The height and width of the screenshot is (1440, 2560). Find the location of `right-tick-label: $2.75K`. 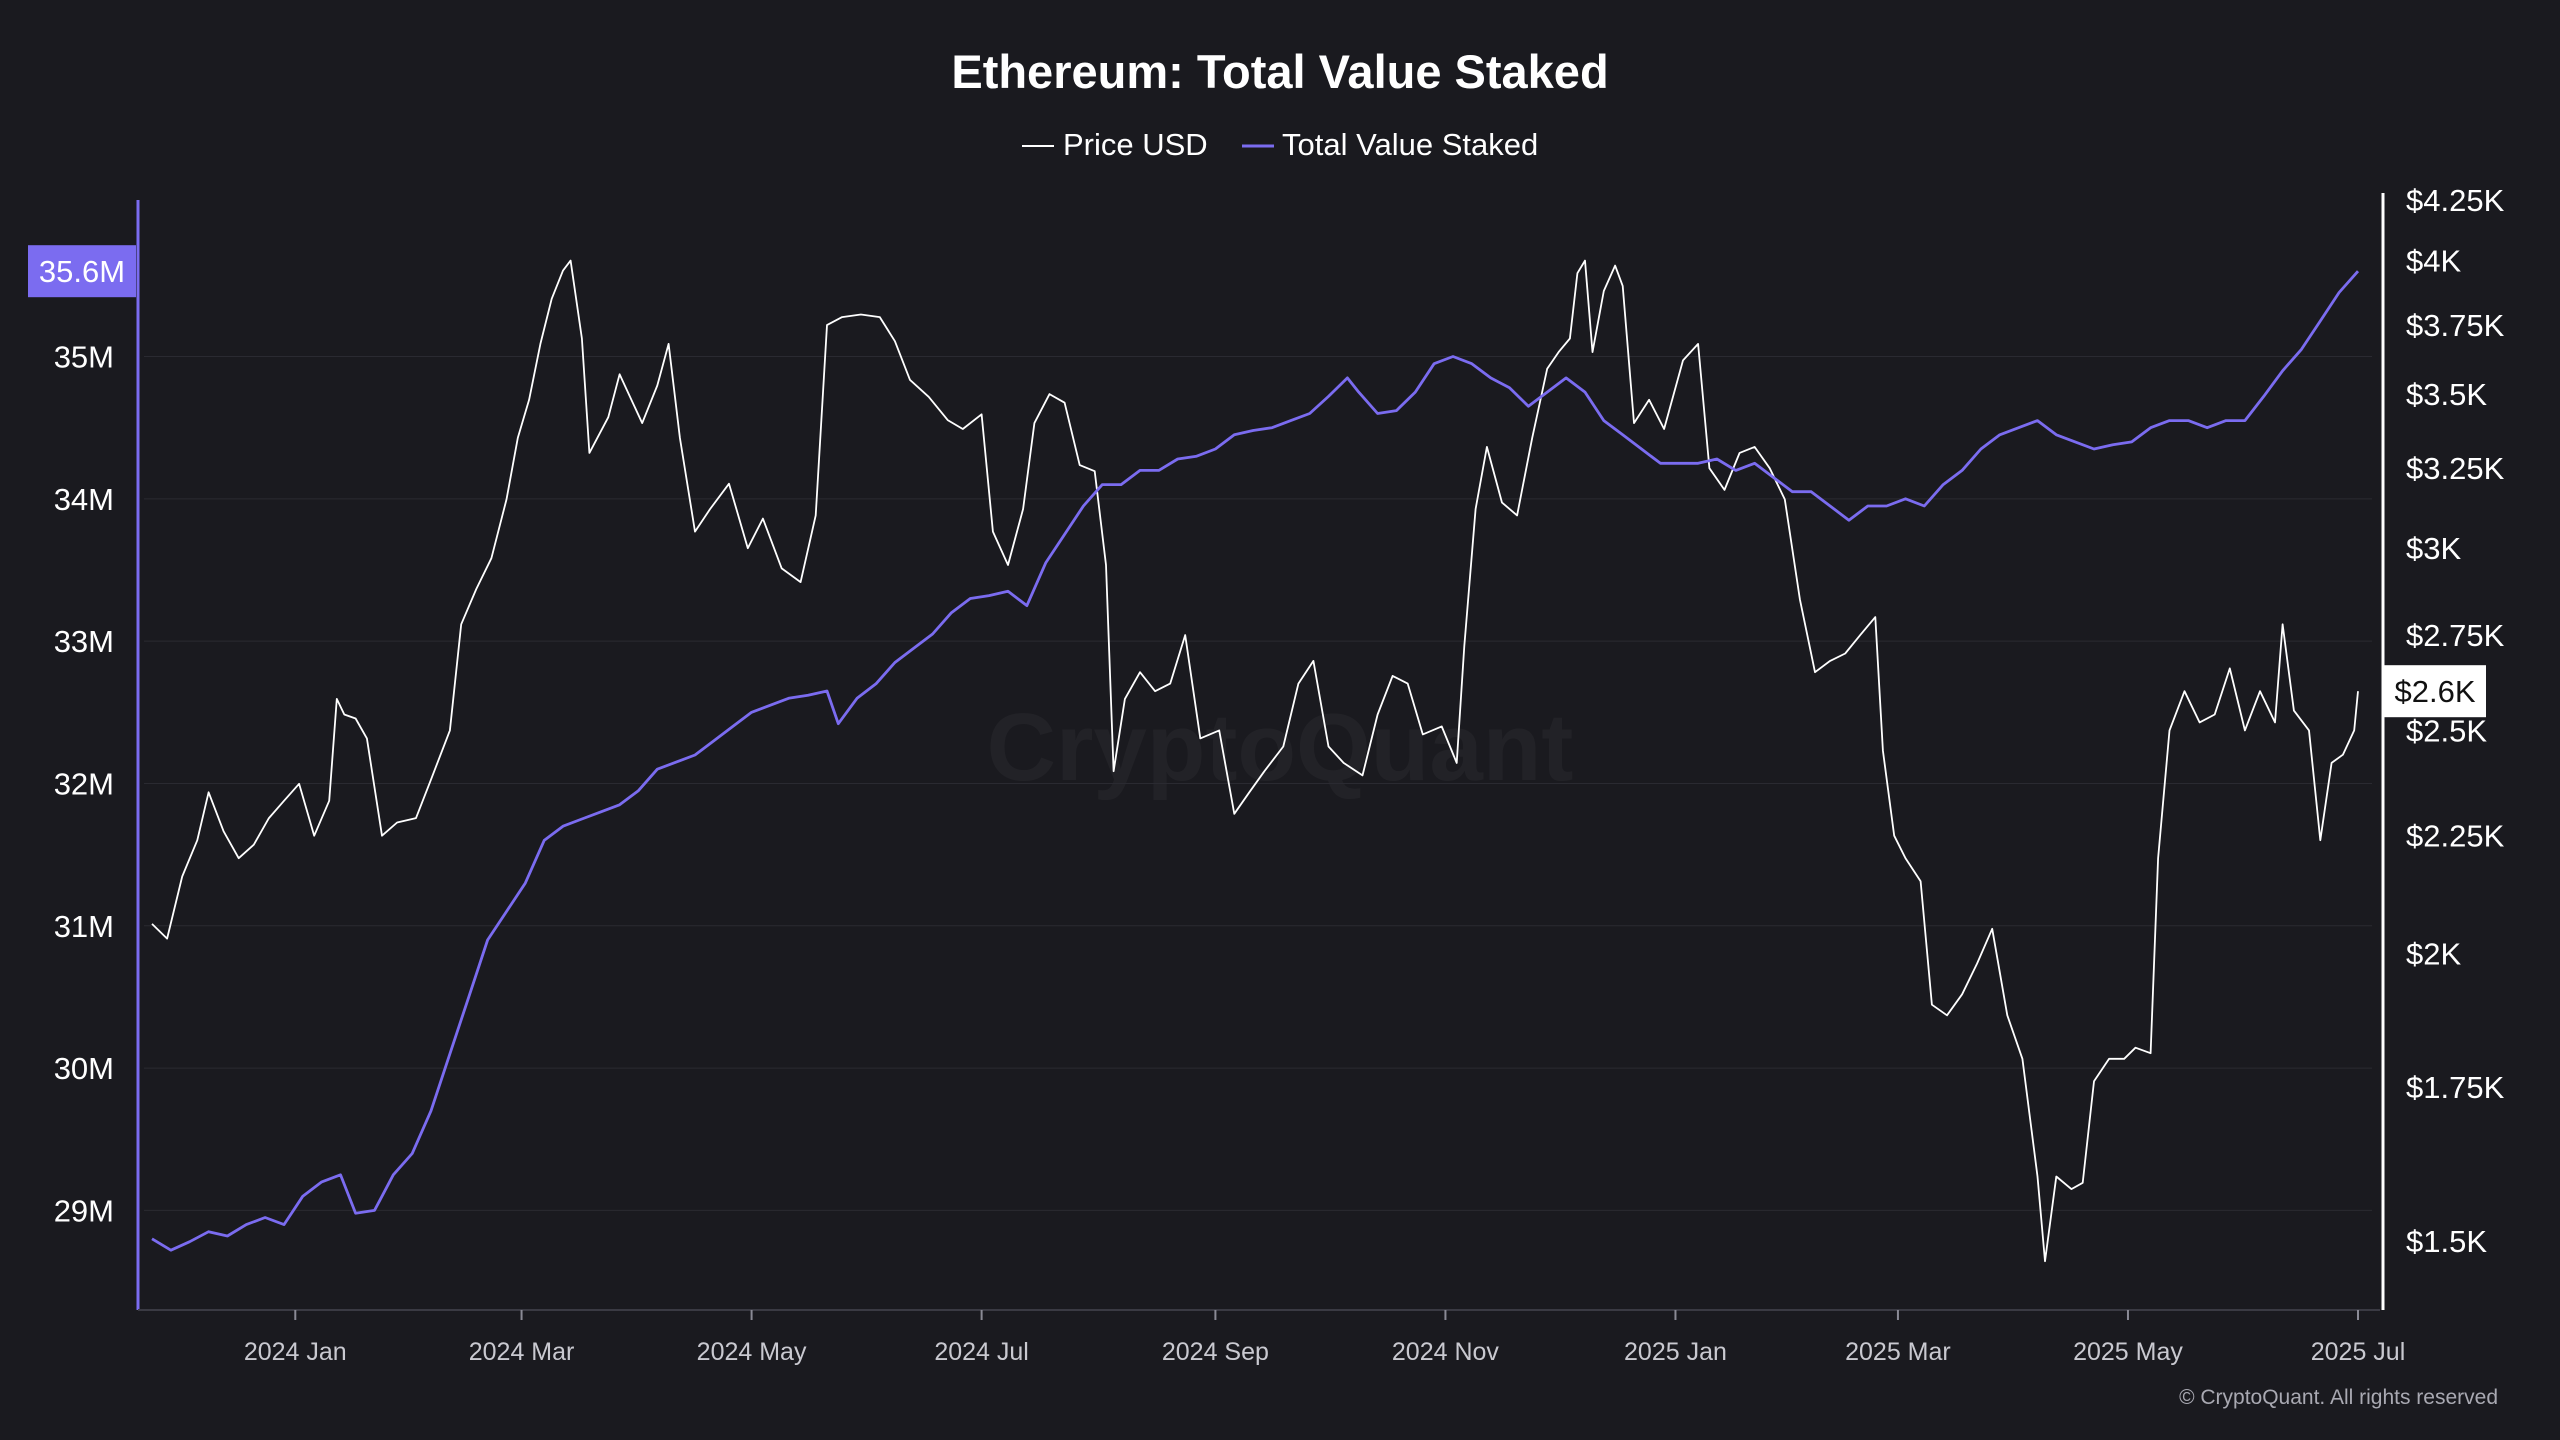

right-tick-label: $2.75K is located at coordinates (2455, 635).